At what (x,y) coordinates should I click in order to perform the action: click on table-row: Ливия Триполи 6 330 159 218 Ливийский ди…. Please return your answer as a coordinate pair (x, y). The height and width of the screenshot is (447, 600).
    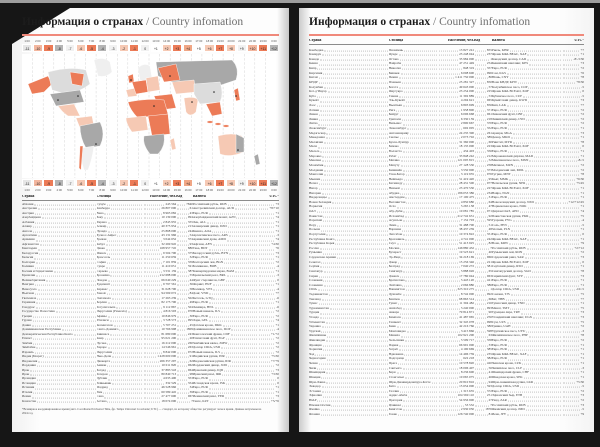
    Looking at the image, I should click on (446, 119).